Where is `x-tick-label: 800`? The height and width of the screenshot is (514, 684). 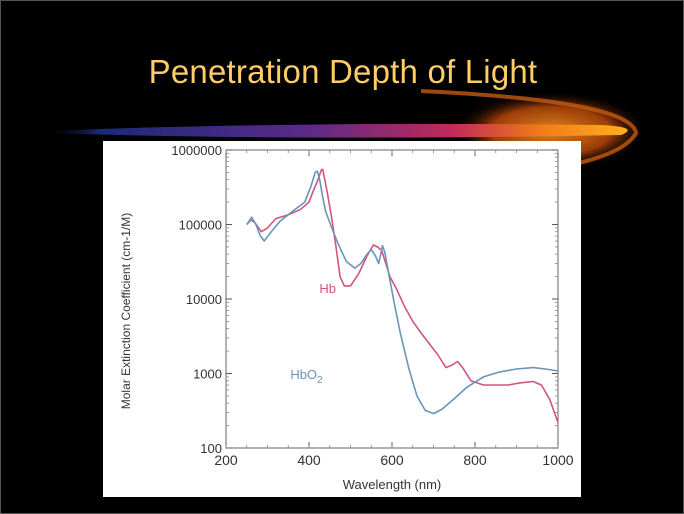 x-tick-label: 800 is located at coordinates (475, 460).